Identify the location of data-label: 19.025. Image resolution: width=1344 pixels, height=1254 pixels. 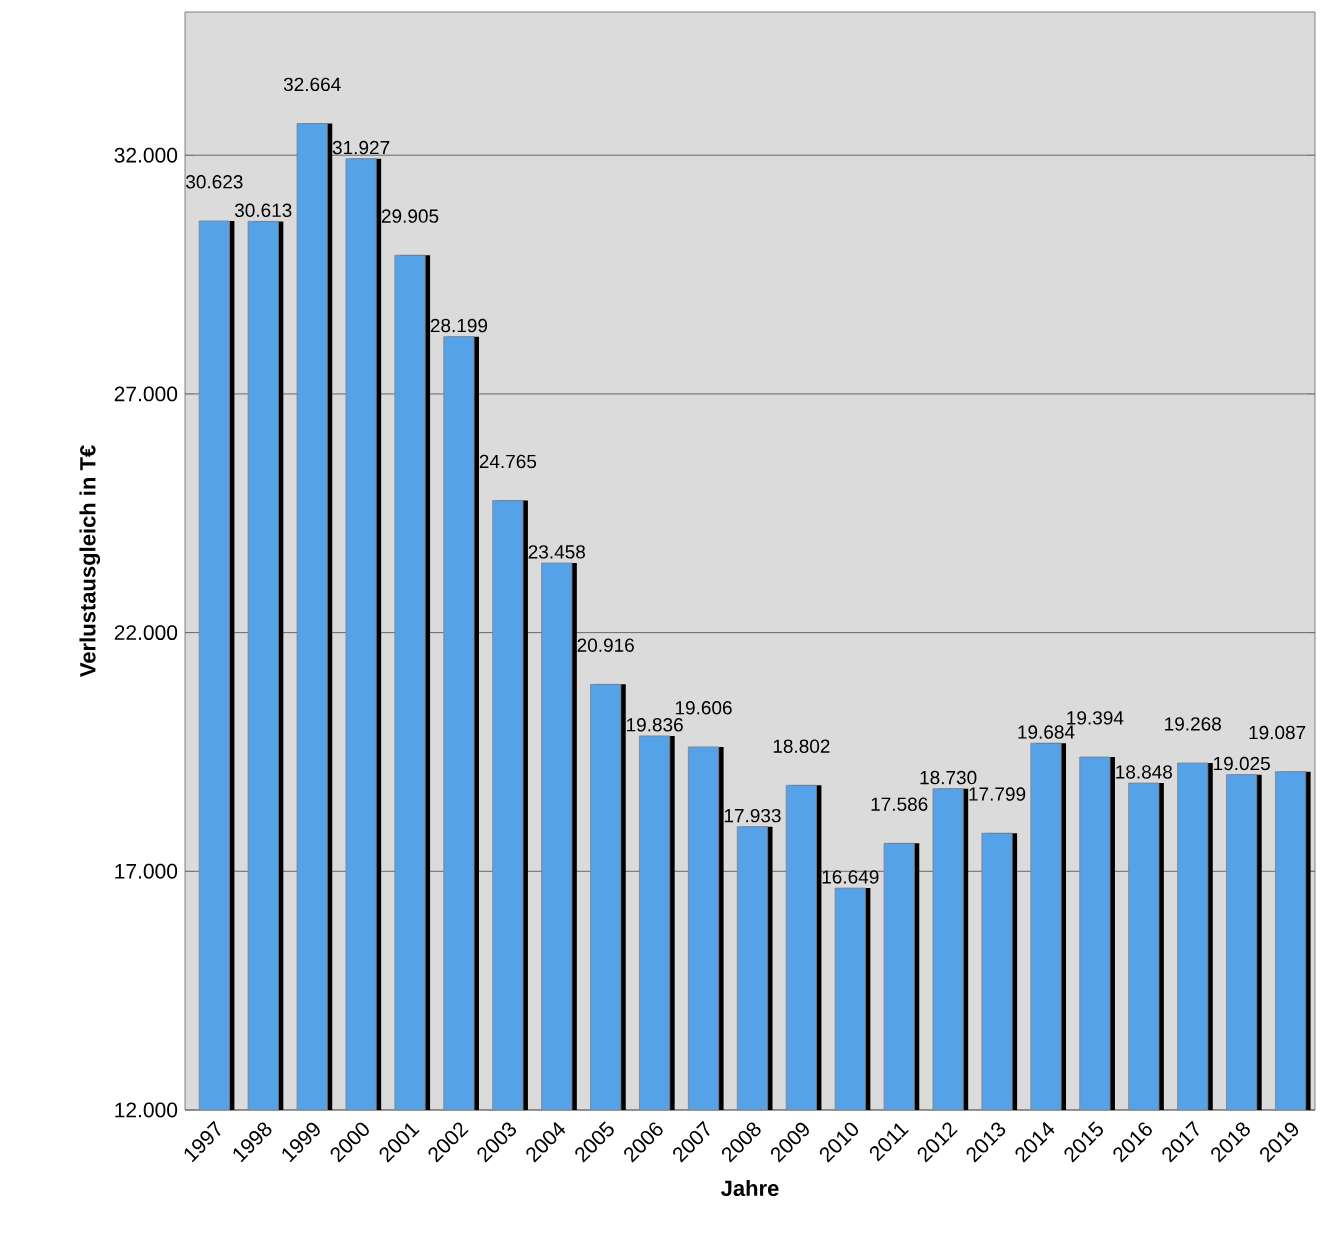
(1242, 763).